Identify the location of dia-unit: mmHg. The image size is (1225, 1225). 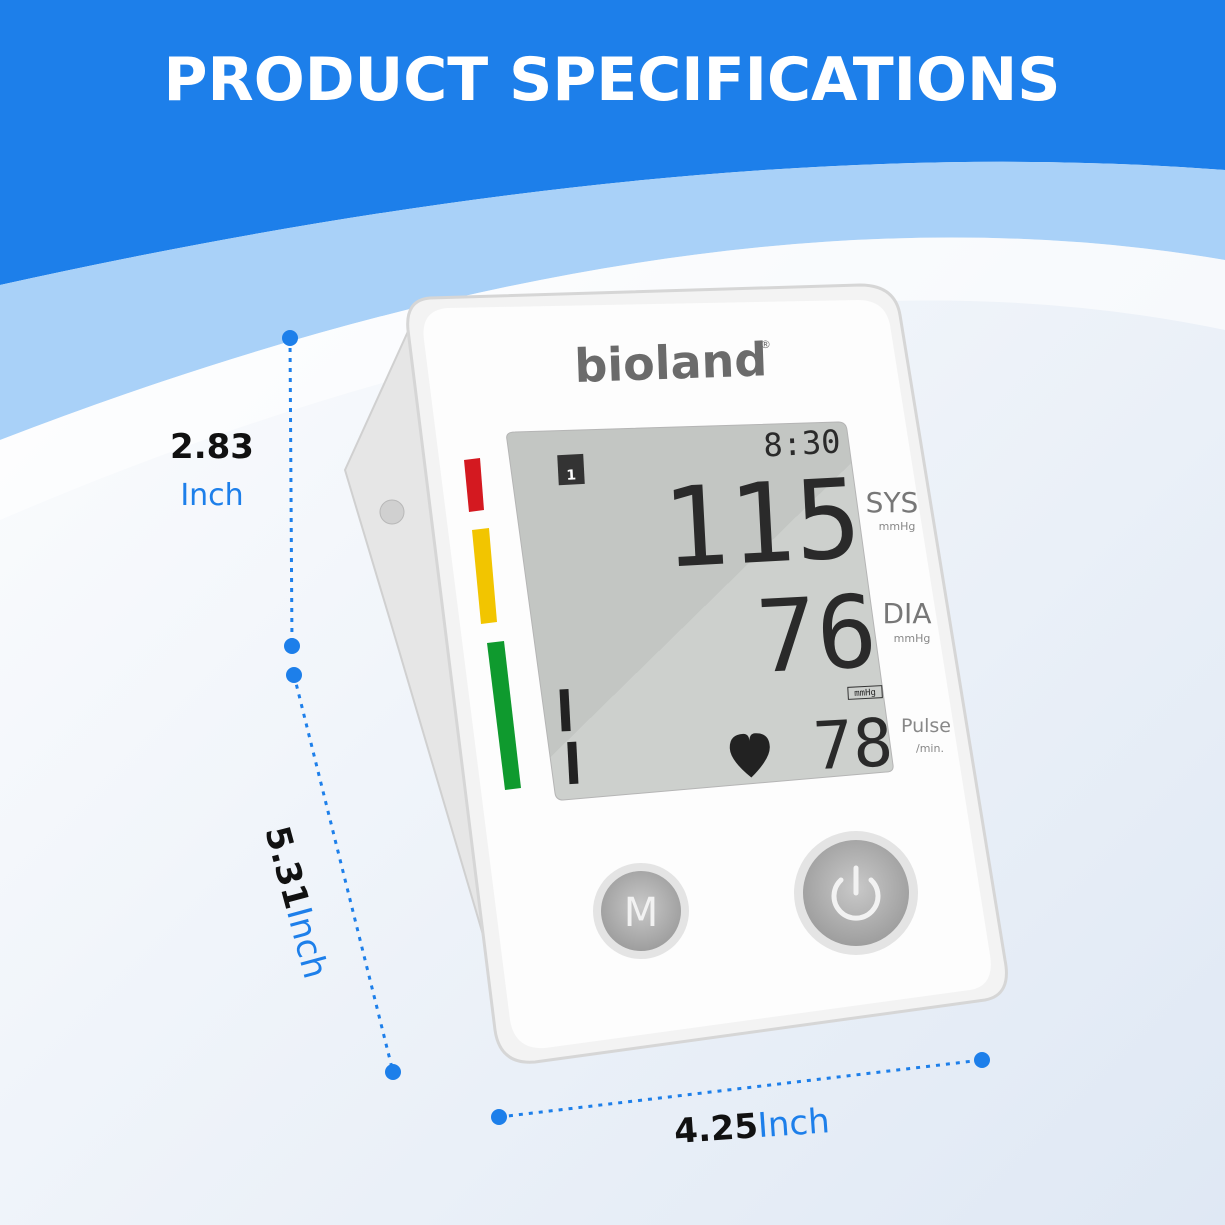
(912, 638).